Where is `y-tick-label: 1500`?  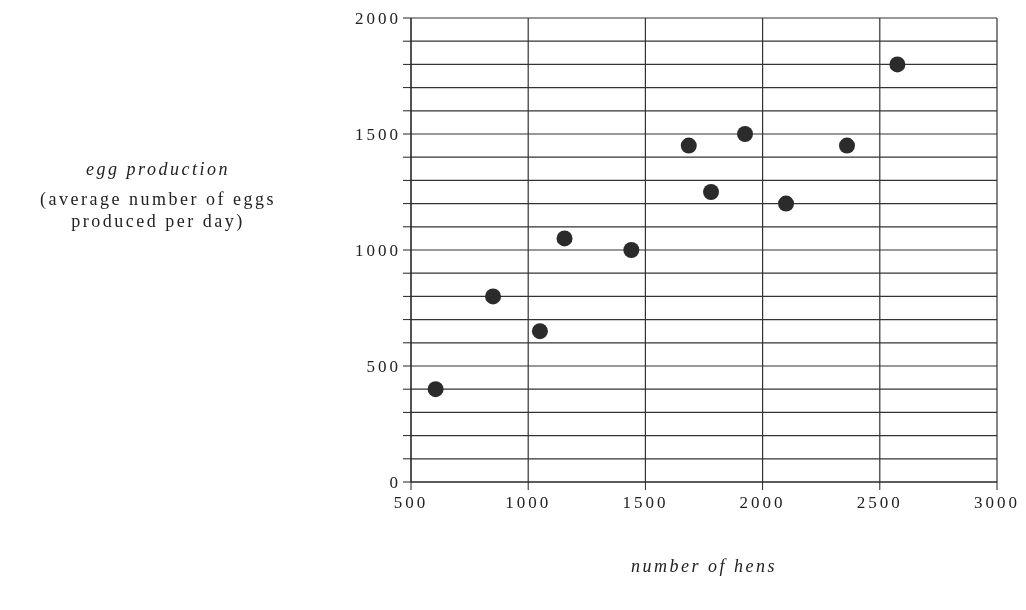 y-tick-label: 1500 is located at coordinates (378, 135).